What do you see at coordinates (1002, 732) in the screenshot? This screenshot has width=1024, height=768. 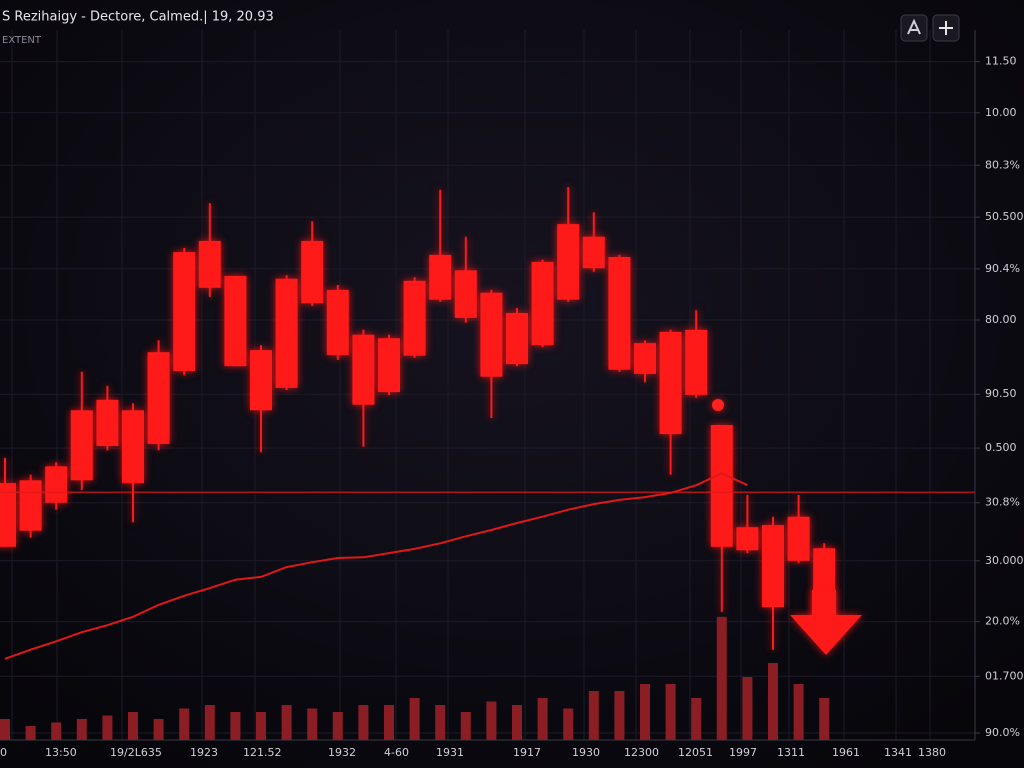 I see `y-tick-label: 90.0%` at bounding box center [1002, 732].